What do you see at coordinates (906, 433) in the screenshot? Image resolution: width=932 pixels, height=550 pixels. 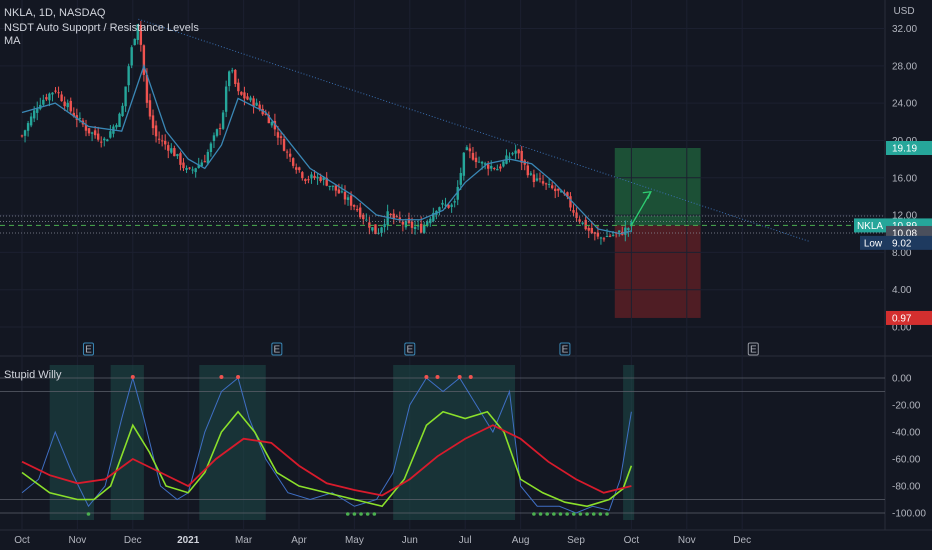 I see `oscillator-tick-label: -40.00` at bounding box center [906, 433].